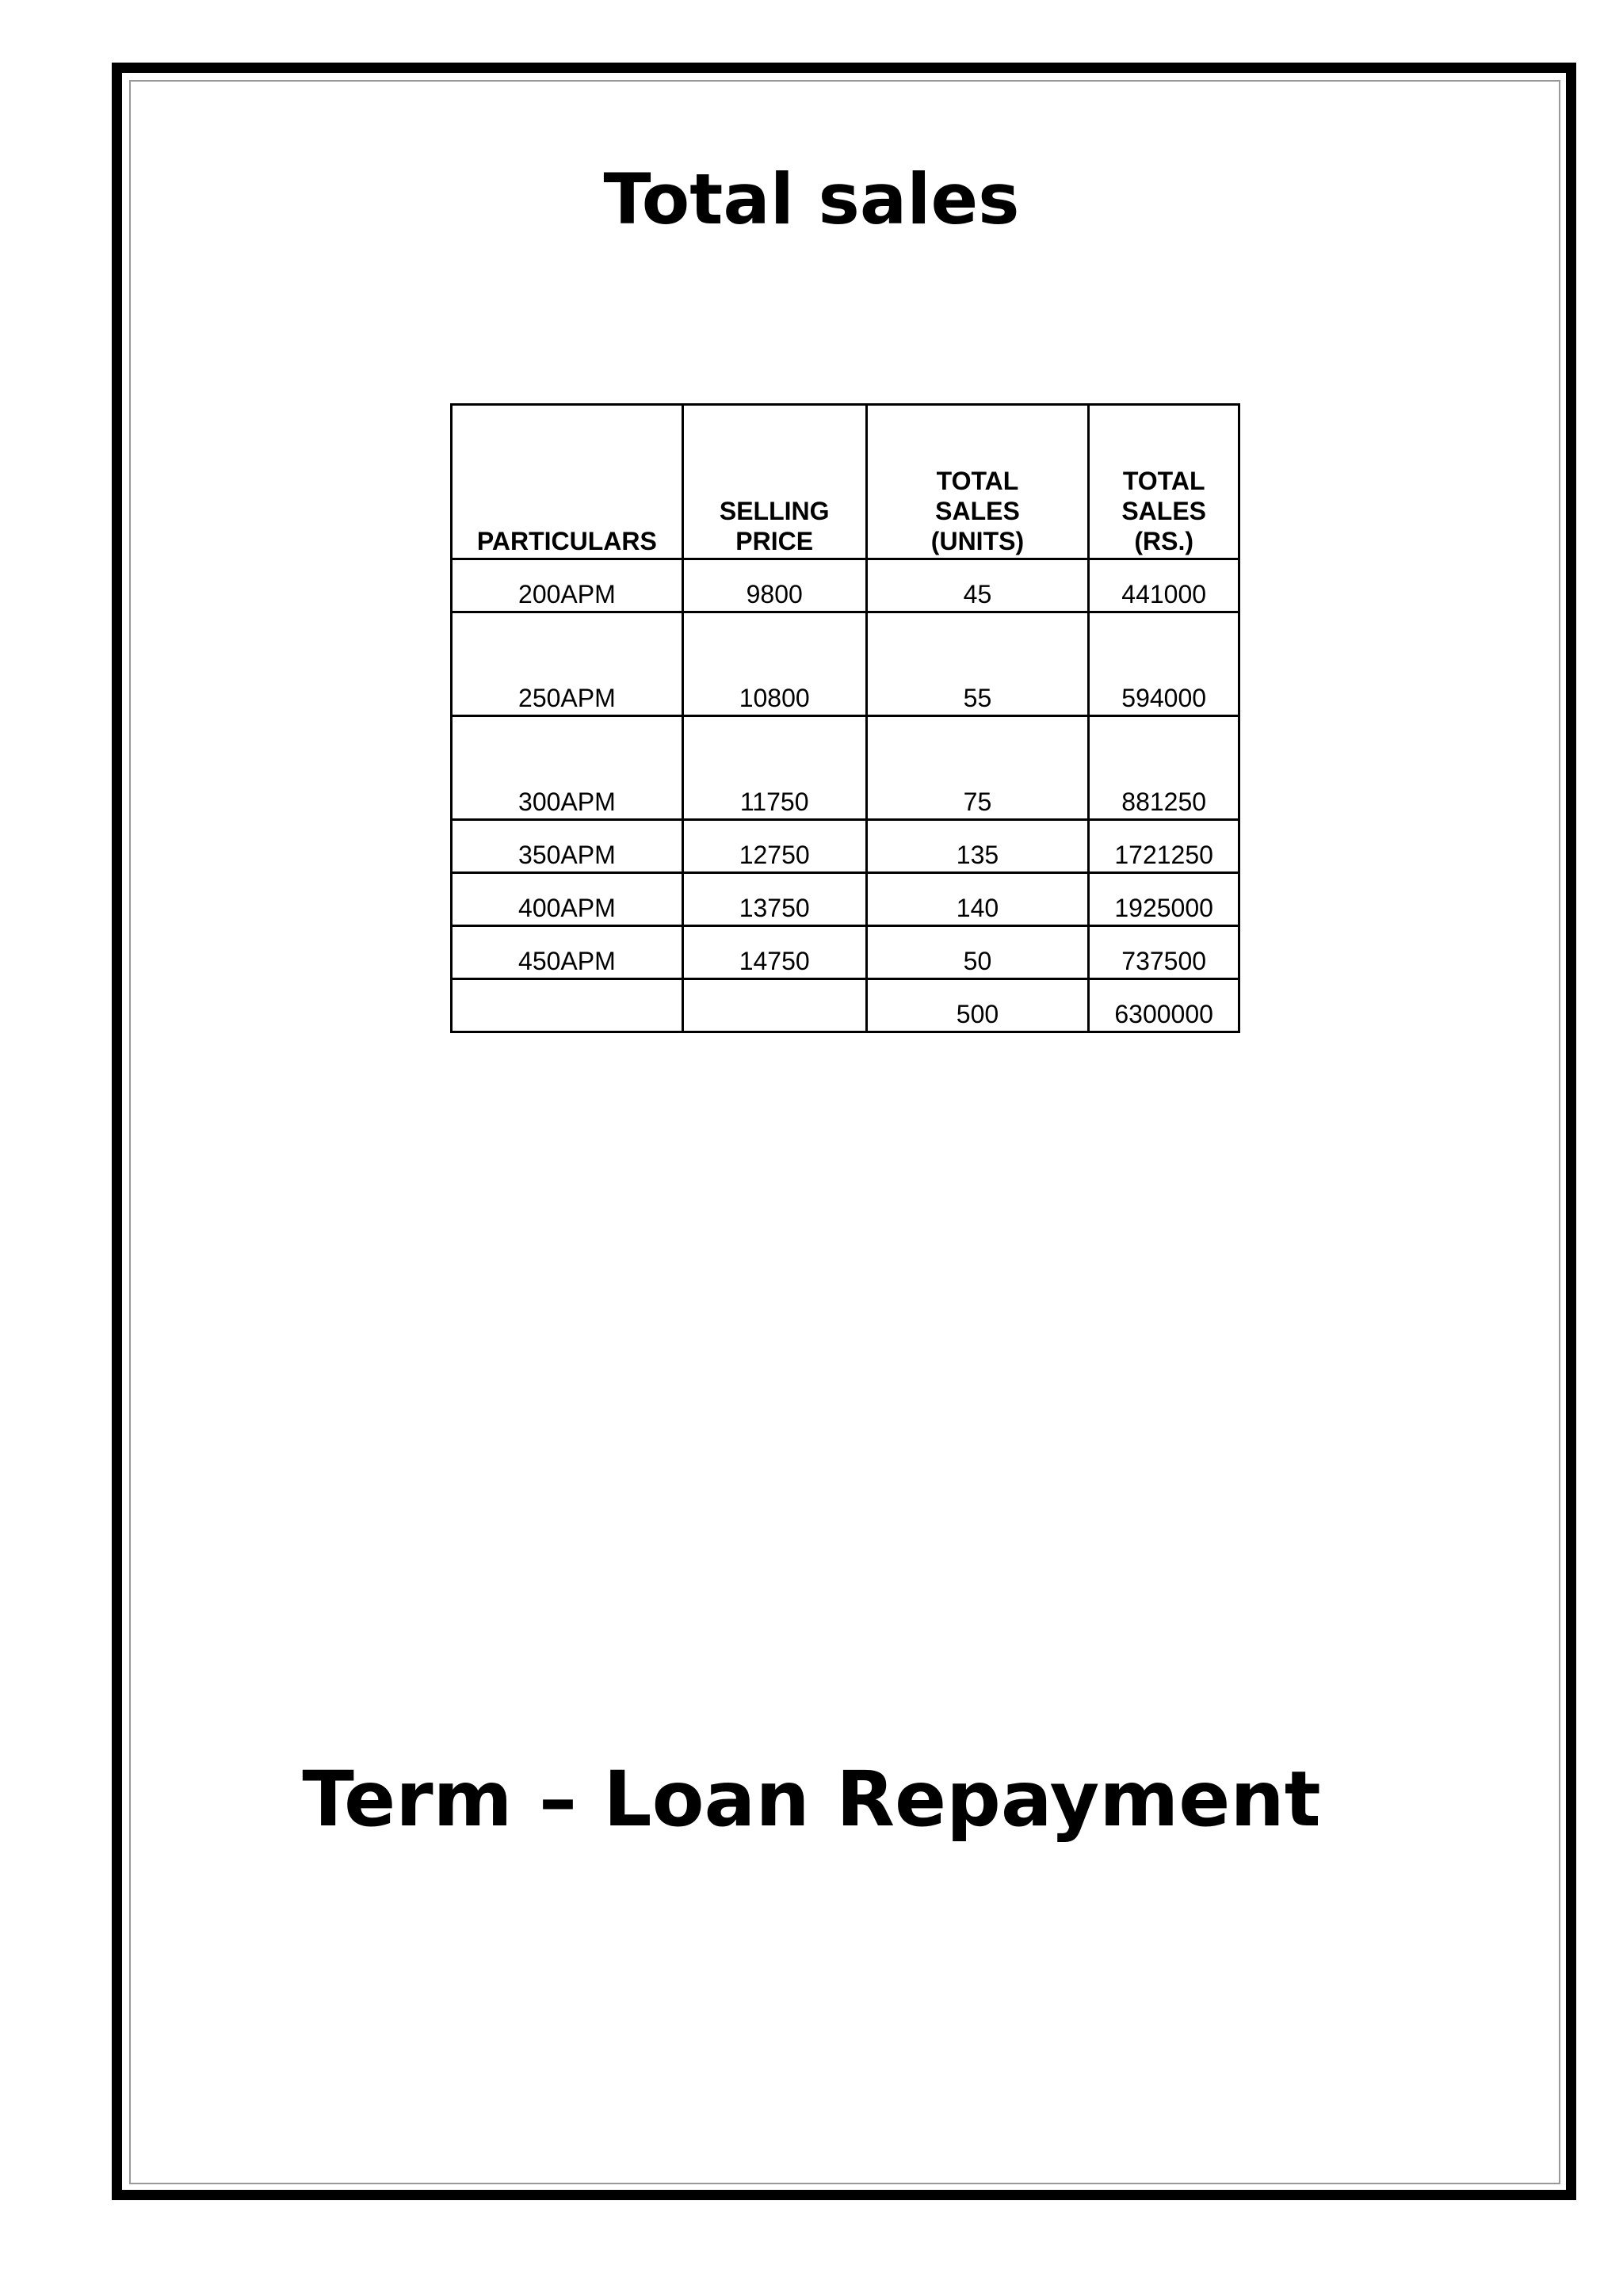 Image resolution: width=1623 pixels, height=2296 pixels. I want to click on table-row: 350APM 12750 135 1721250, so click(845, 846).